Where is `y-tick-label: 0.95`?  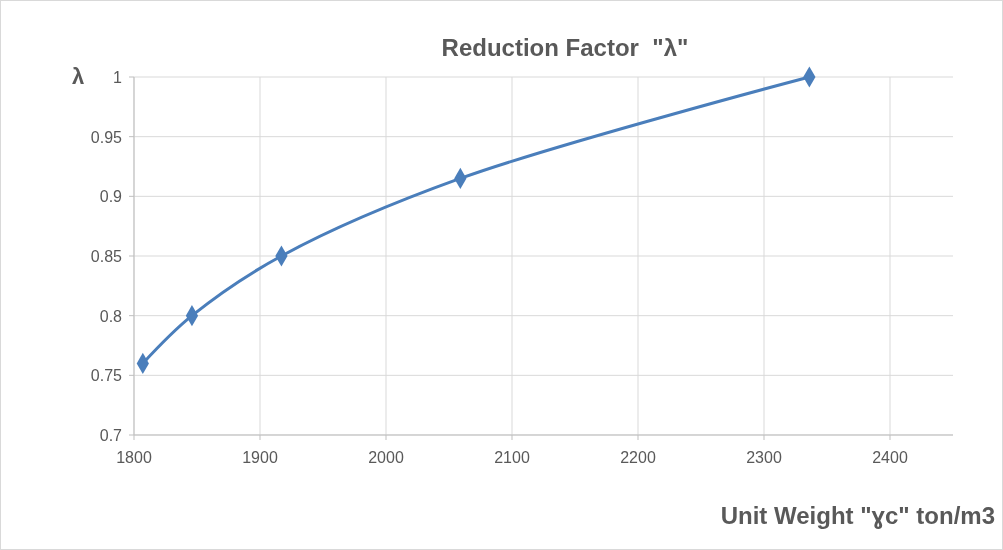 y-tick-label: 0.95 is located at coordinates (106, 137).